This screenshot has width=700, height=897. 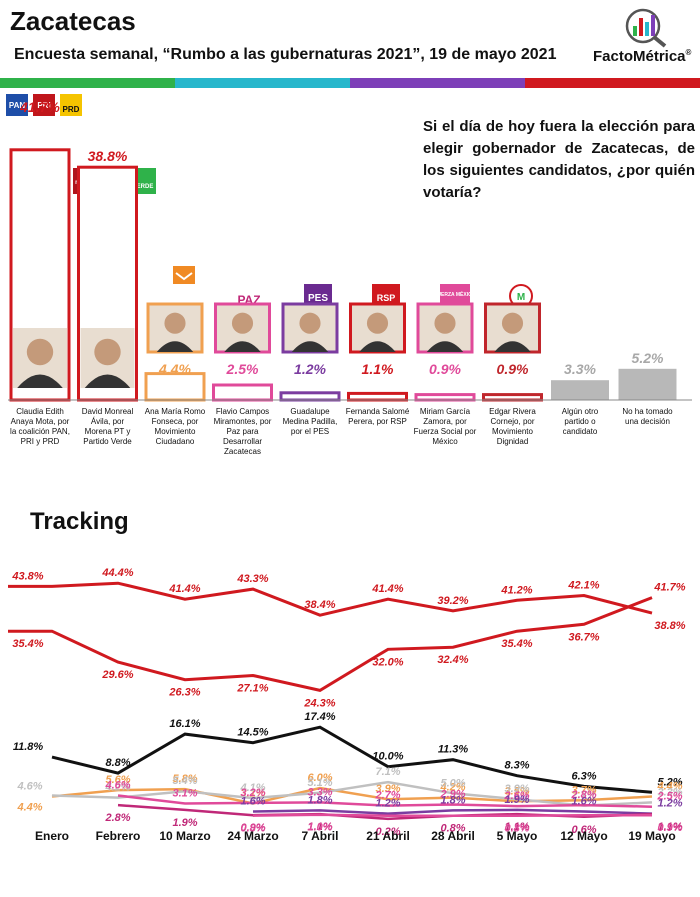 What do you see at coordinates (184, 779) in the screenshot?
I see `tracking-point-label: 5.8%` at bounding box center [184, 779].